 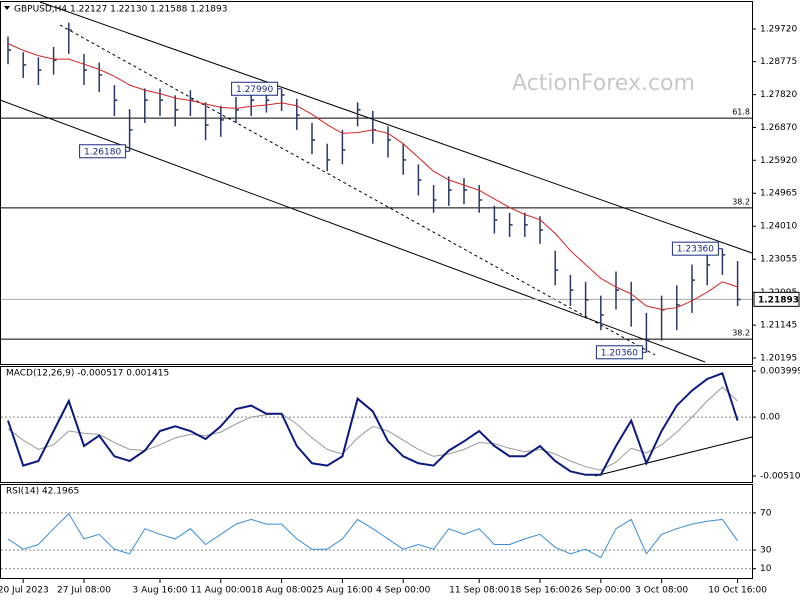 I want to click on x-tick-label: 27 Jul 08:00, so click(x=84, y=591).